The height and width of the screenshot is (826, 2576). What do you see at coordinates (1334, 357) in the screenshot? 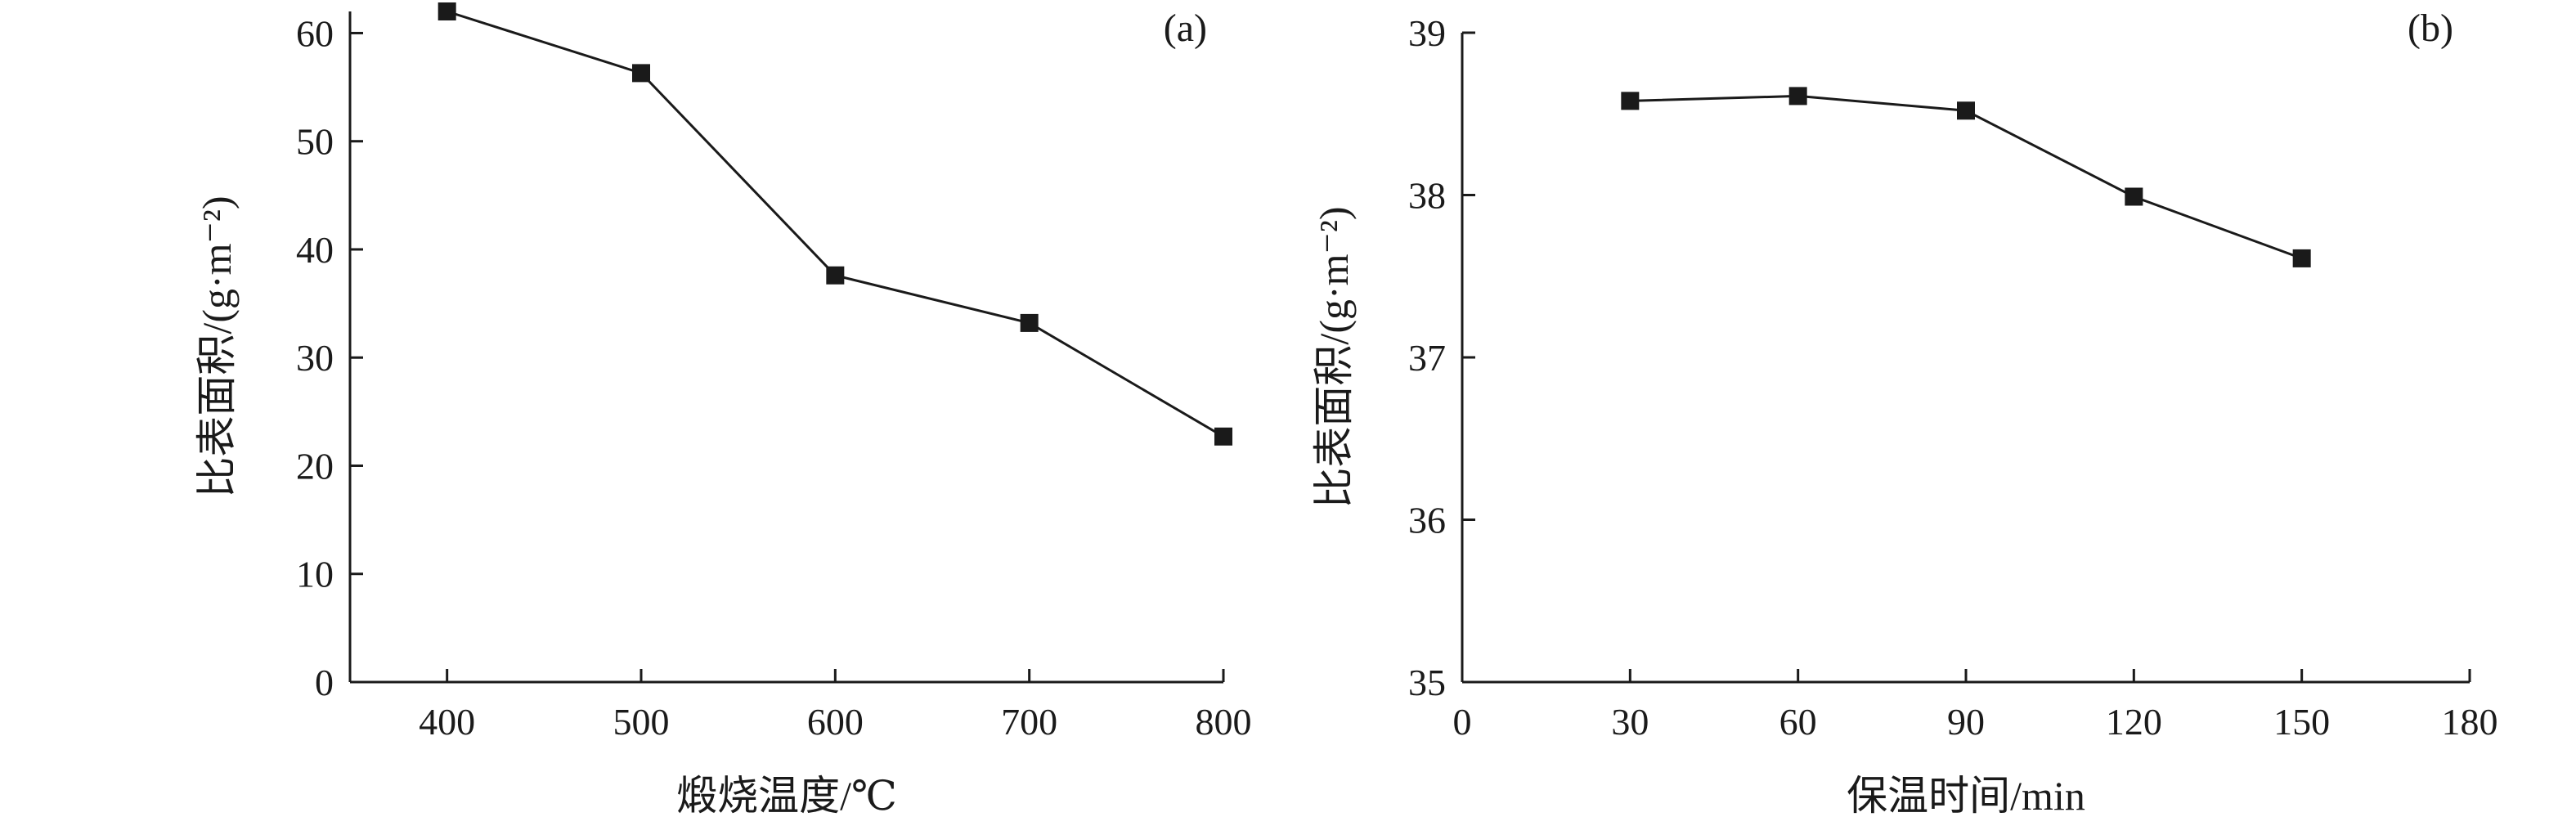
I see `y-axis-label-b: 比表面积/(g·m⁻²)` at bounding box center [1334, 357].